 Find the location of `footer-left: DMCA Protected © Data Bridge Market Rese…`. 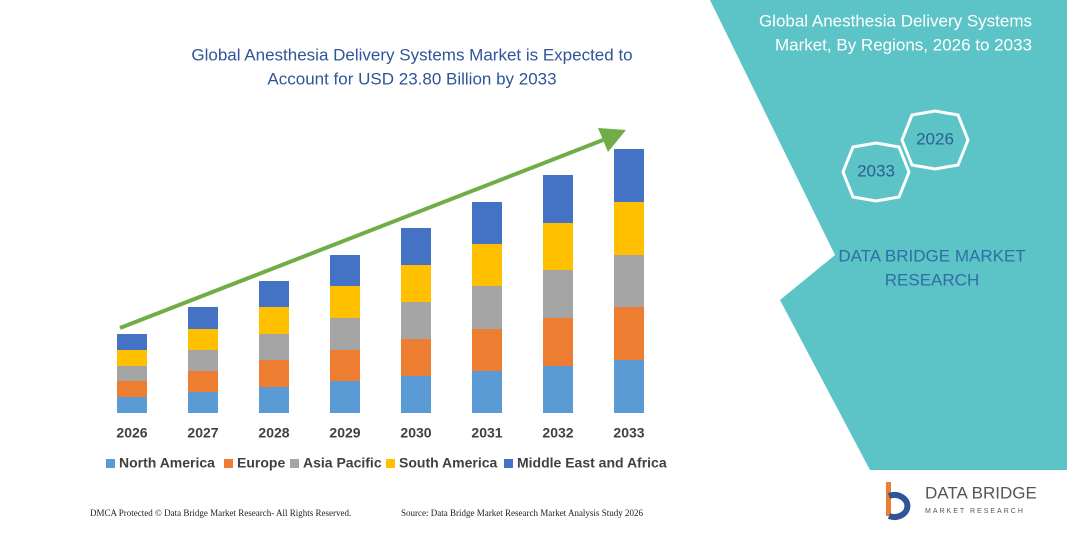

footer-left: DMCA Protected © Data Bridge Market Rese… is located at coordinates (220, 513).